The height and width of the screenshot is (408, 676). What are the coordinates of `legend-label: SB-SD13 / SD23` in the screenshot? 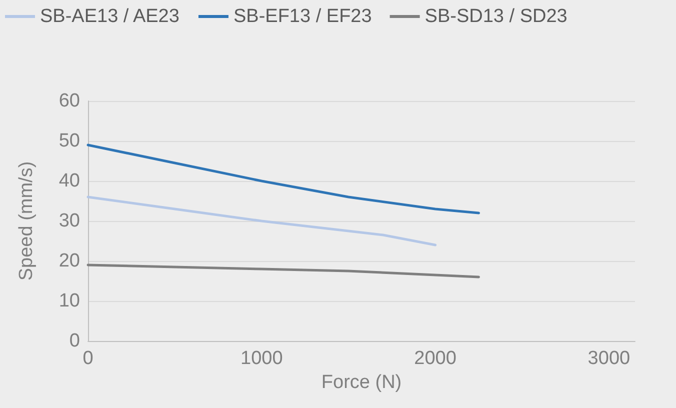 It's located at (496, 16).